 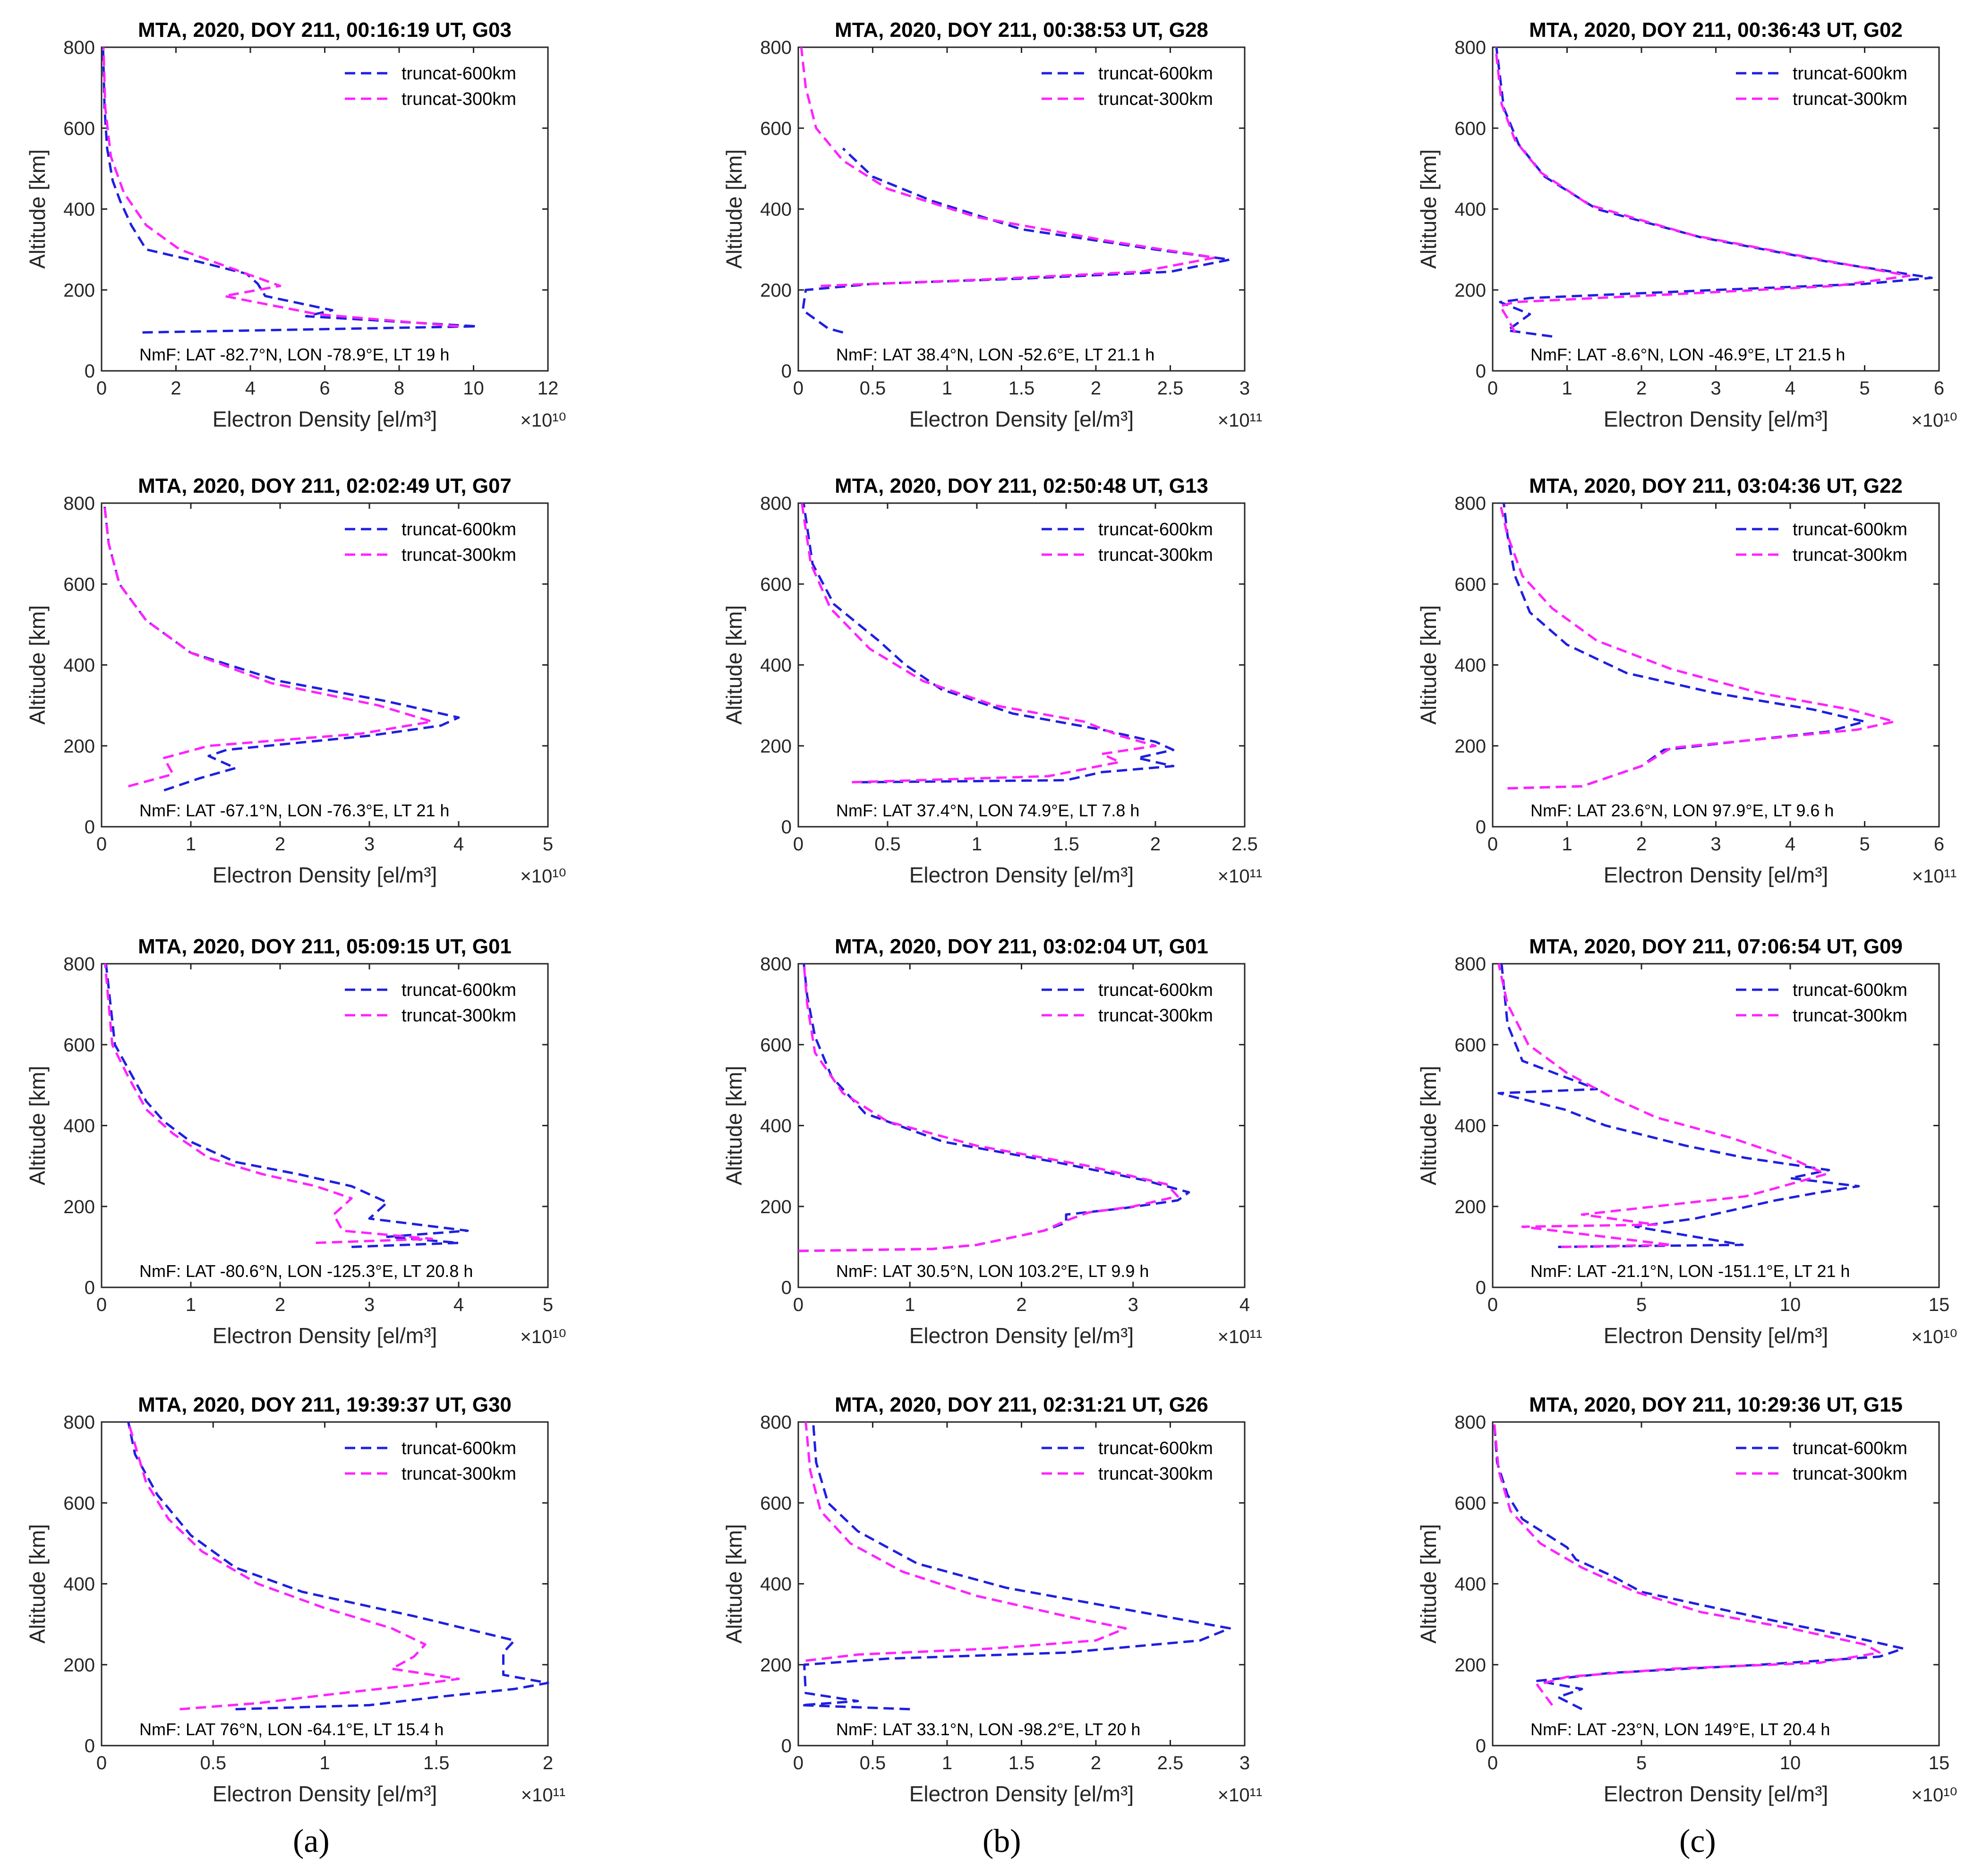 I want to click on nmf-annotation: NmF: LAT -82.7°N, LON -78.9°E, LT 19 h, so click(x=294, y=354).